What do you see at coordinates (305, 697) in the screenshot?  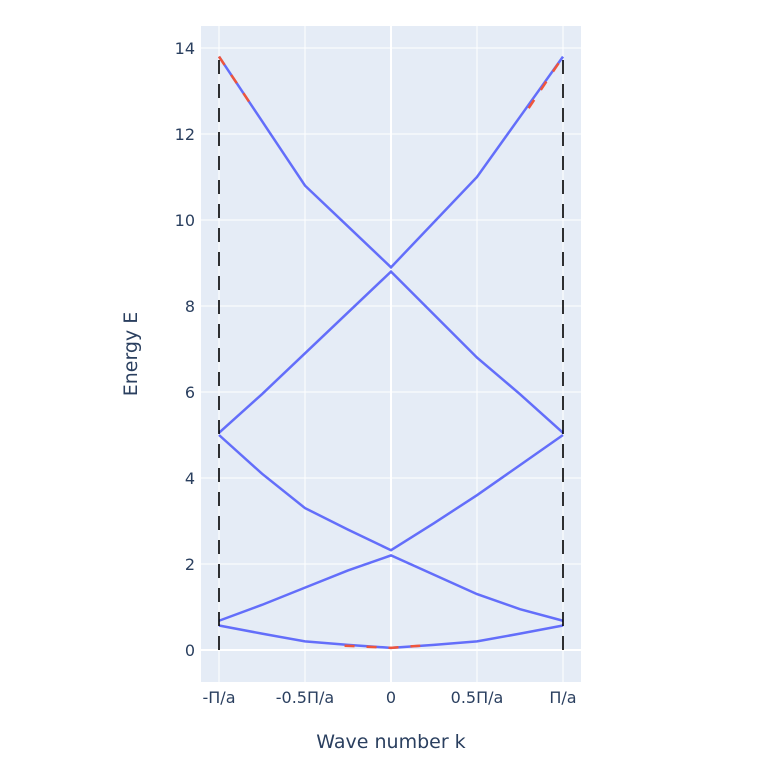 I see `x-tick-label: -0.5Π/a` at bounding box center [305, 697].